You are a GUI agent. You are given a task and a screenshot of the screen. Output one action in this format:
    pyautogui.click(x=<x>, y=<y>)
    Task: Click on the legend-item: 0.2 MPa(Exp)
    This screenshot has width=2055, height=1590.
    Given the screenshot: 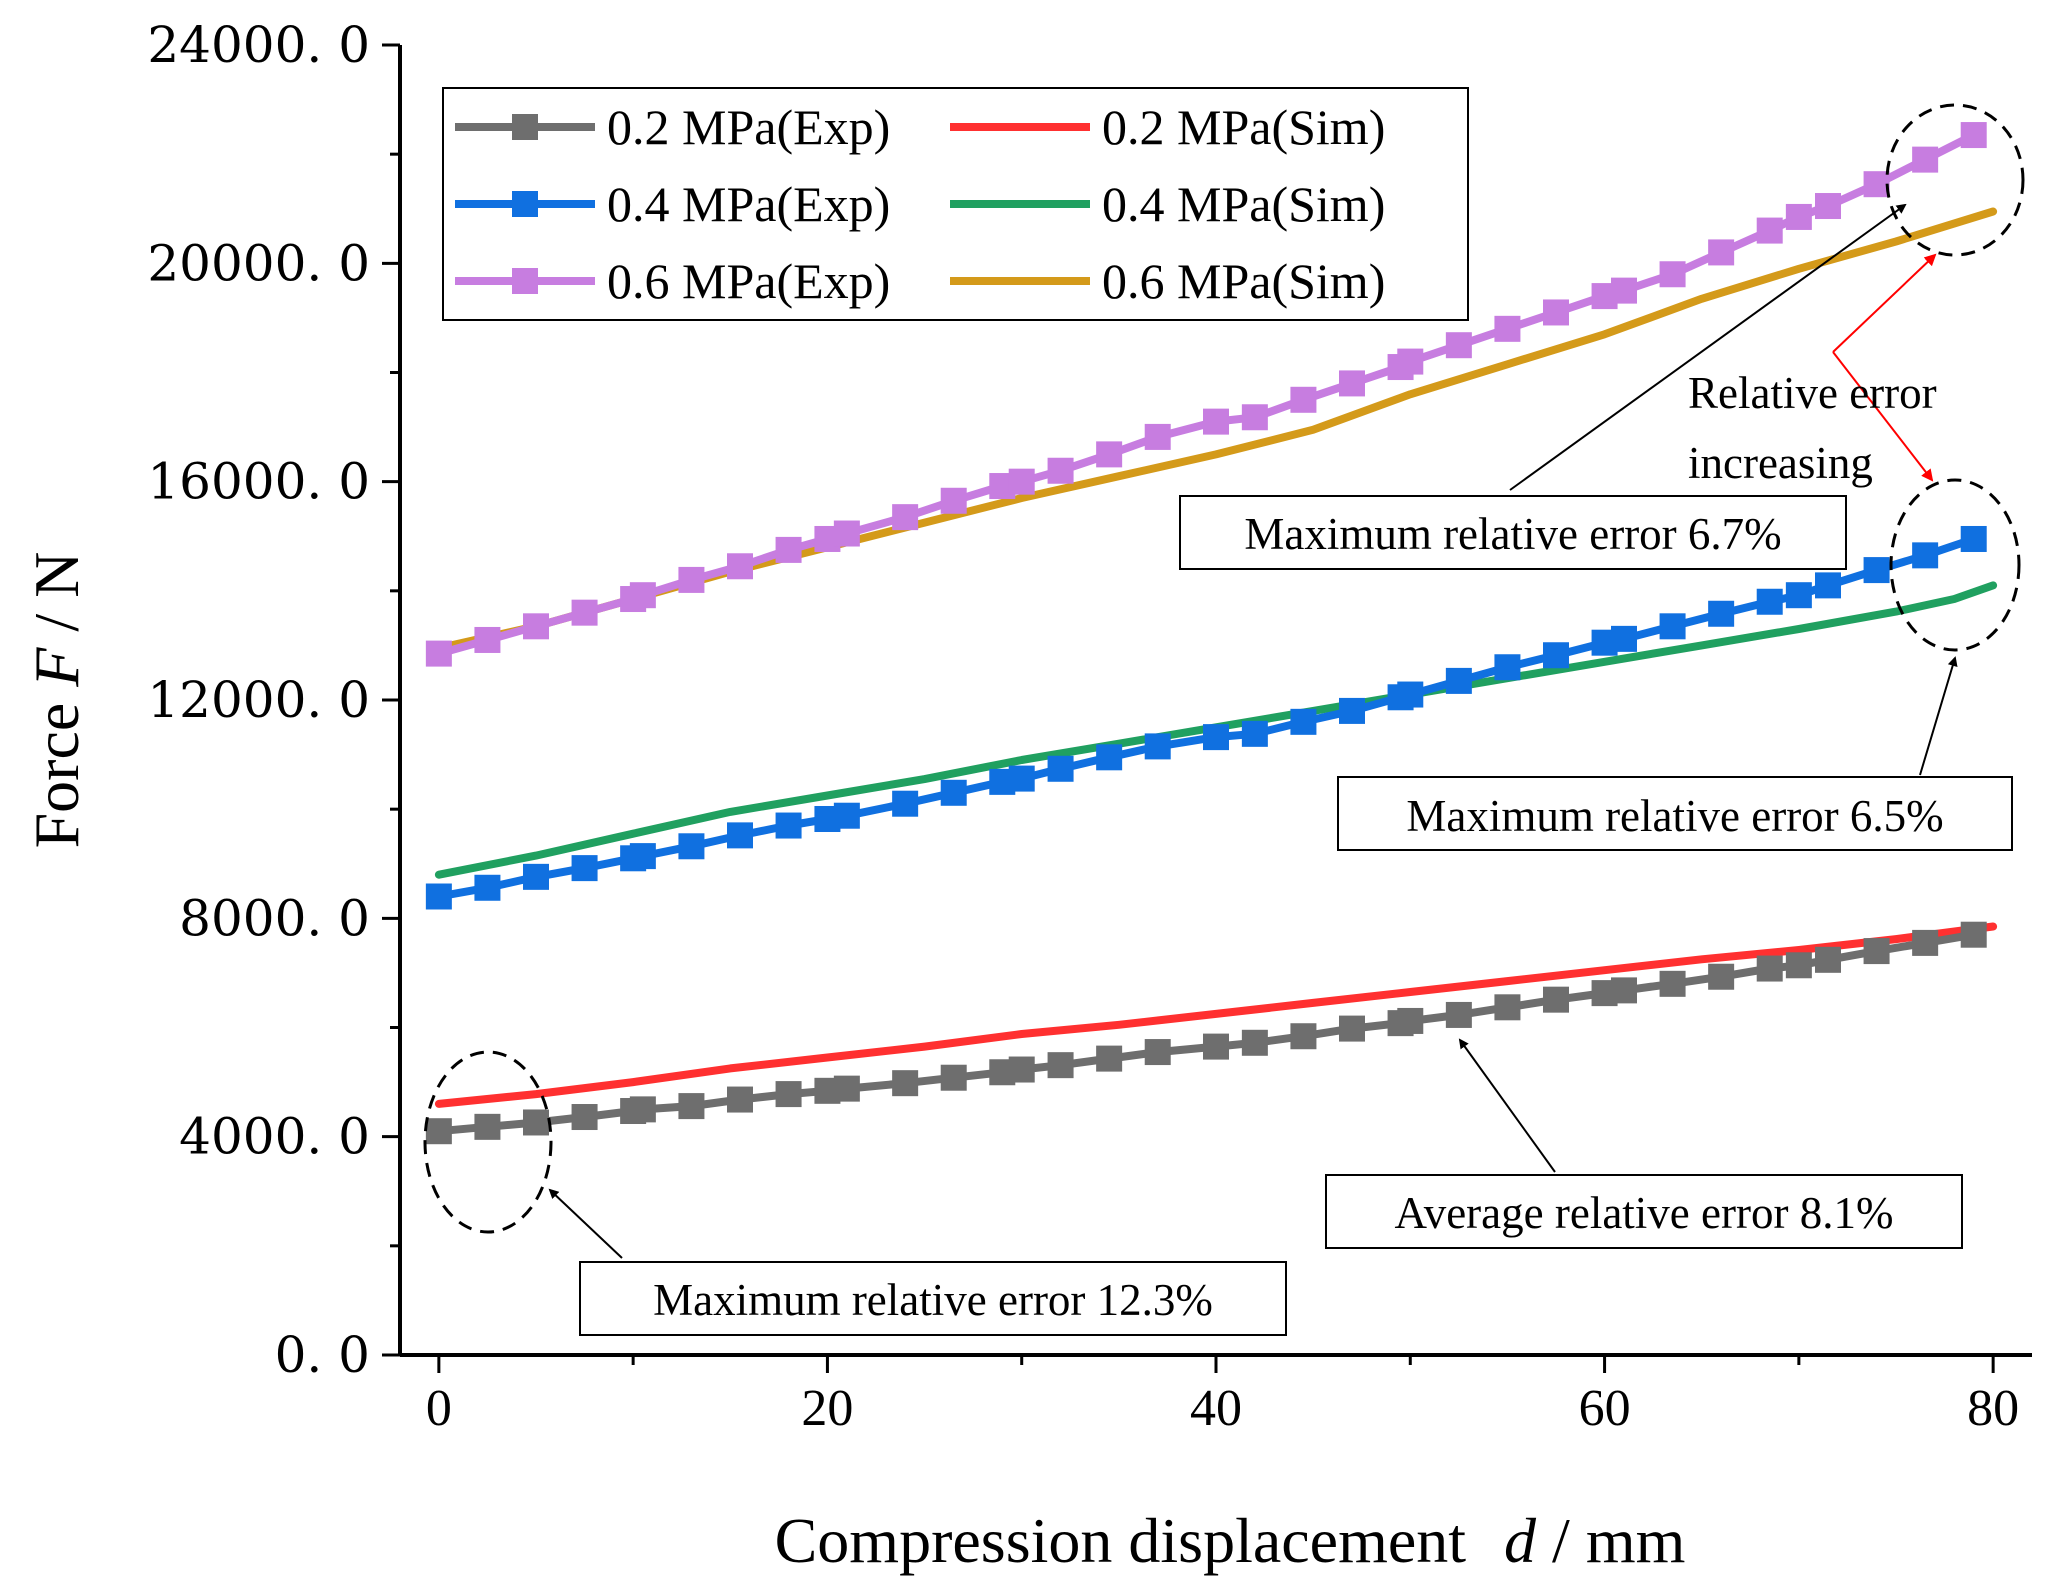 What is the action you would take?
    pyautogui.click(x=672, y=127)
    